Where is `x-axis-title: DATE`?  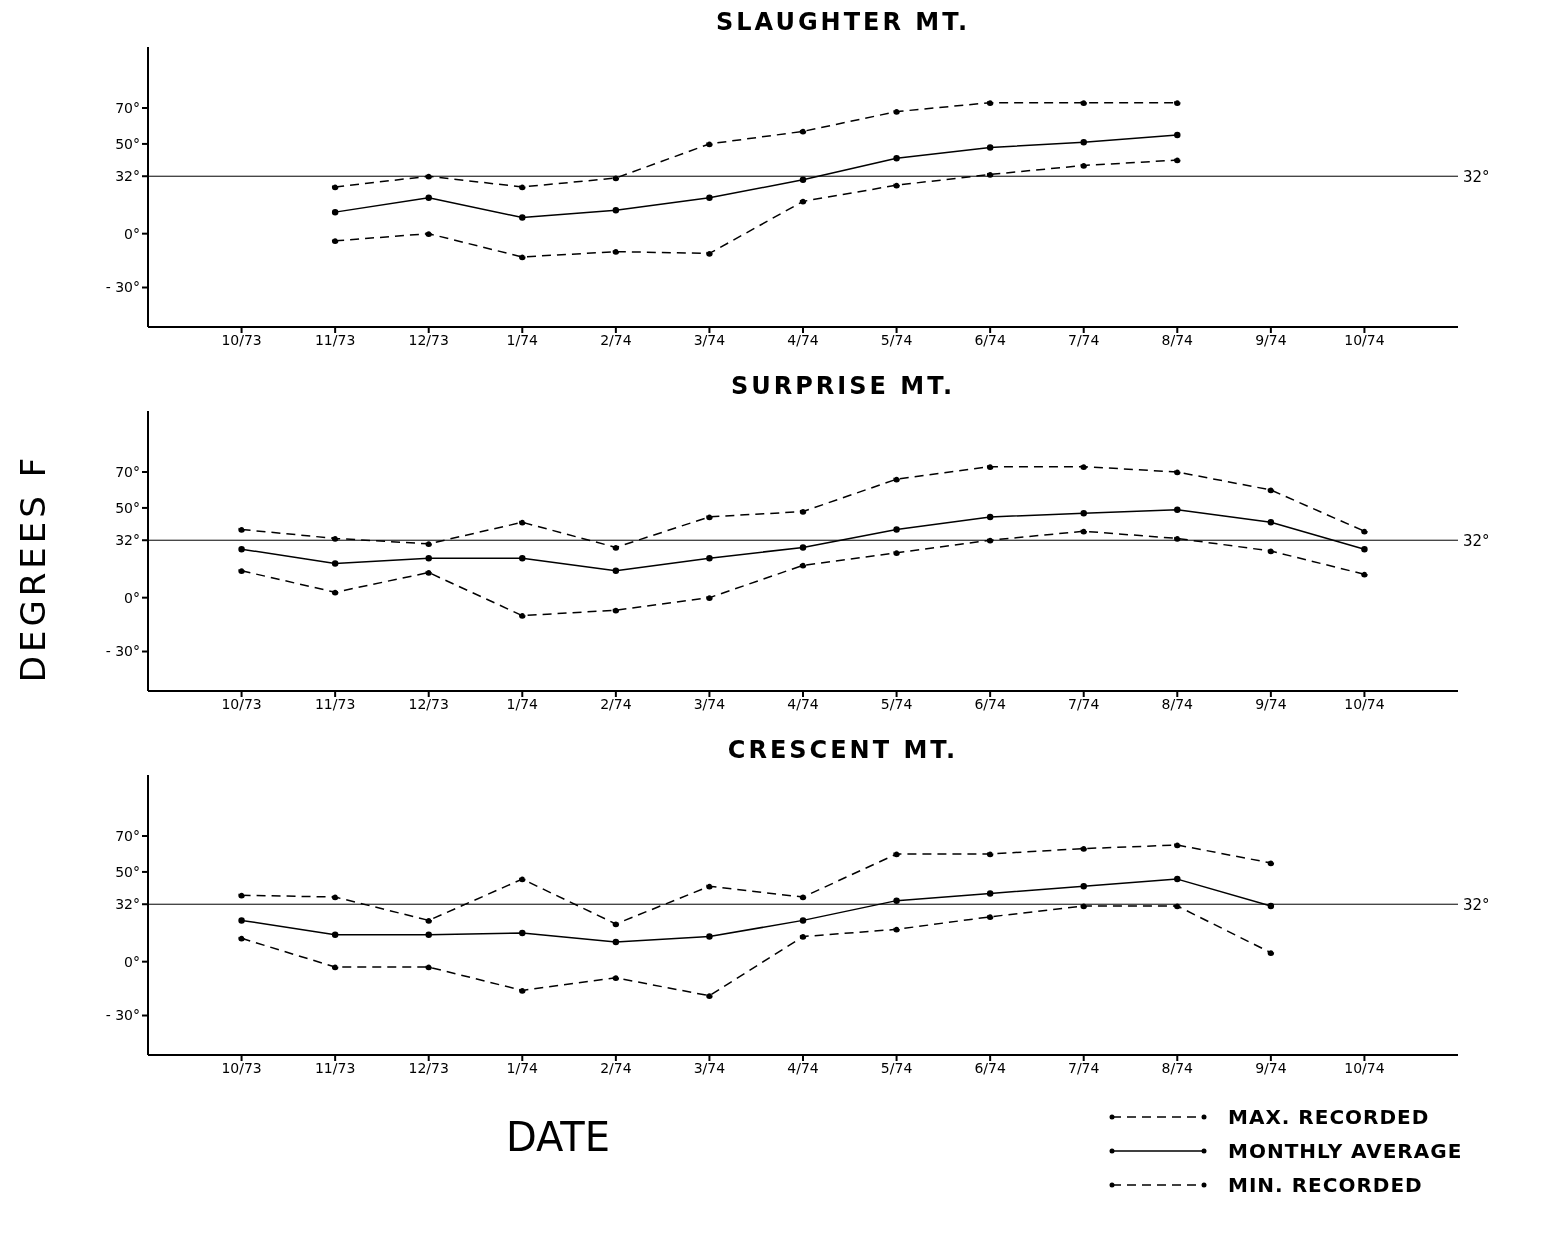 x-axis-title: DATE is located at coordinates (558, 1137).